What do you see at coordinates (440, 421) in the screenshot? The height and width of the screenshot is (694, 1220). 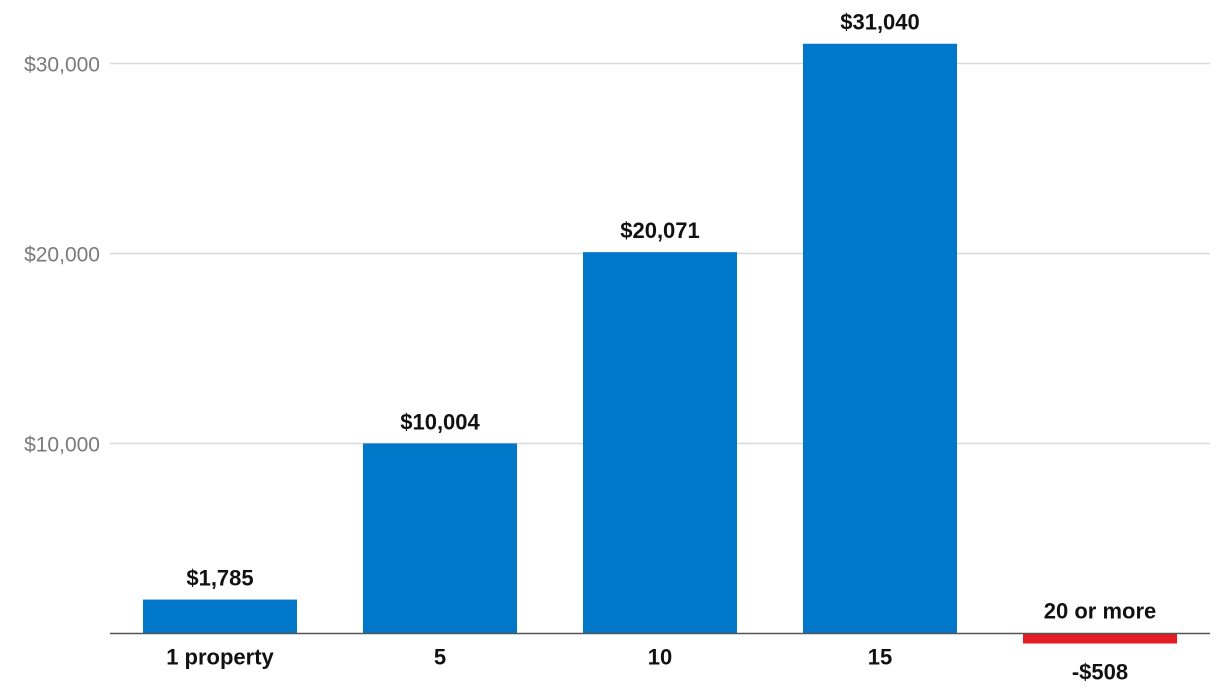 I see `data-label: $10,004` at bounding box center [440, 421].